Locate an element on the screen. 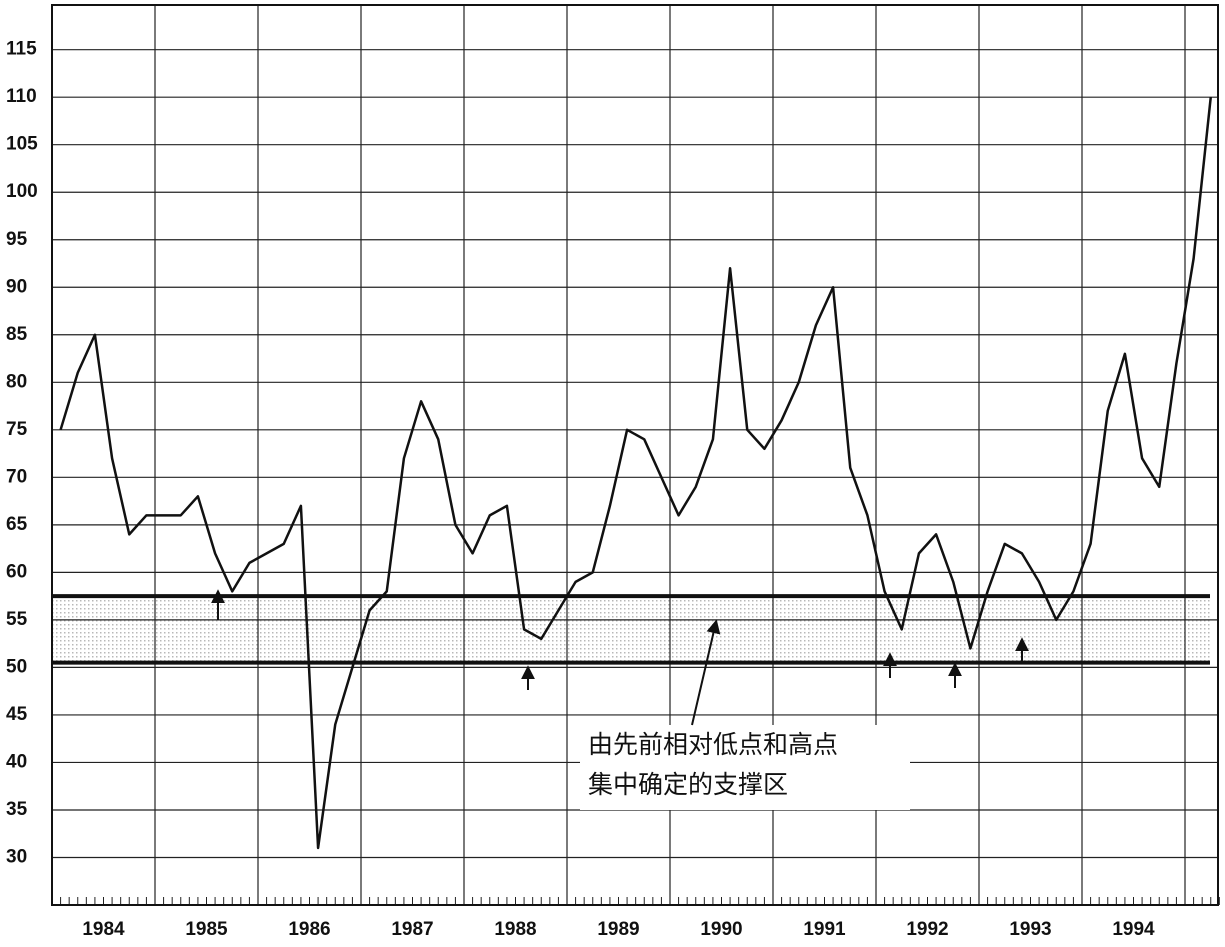 The height and width of the screenshot is (947, 1225). y-tick-label: 55 is located at coordinates (17, 619).